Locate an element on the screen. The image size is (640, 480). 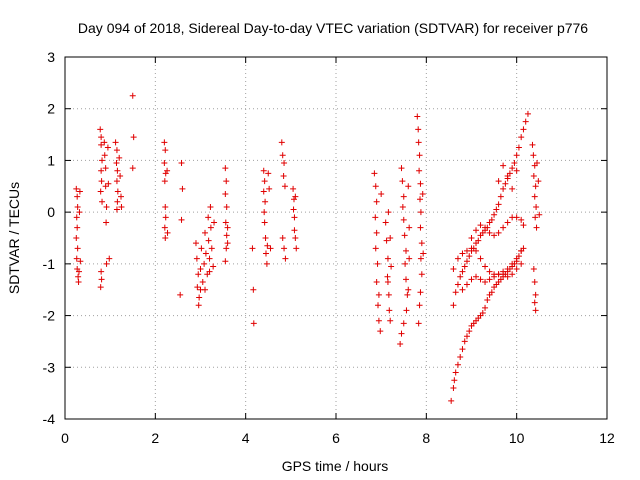
x-tick-label: 10 is located at coordinates (517, 438).